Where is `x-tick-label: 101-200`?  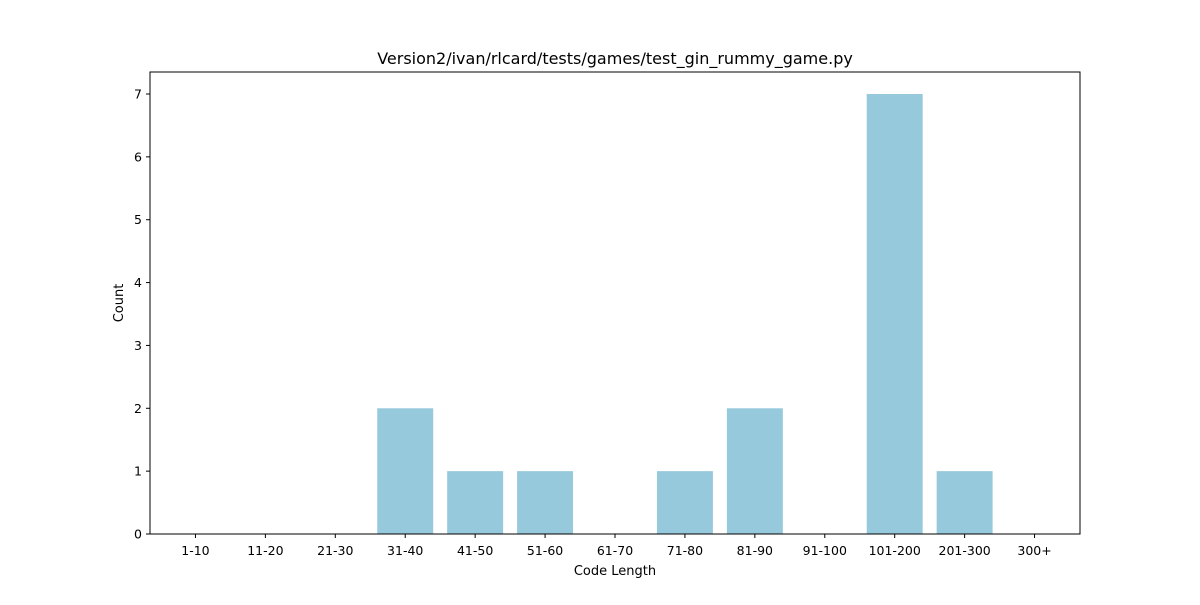 x-tick-label: 101-200 is located at coordinates (895, 550).